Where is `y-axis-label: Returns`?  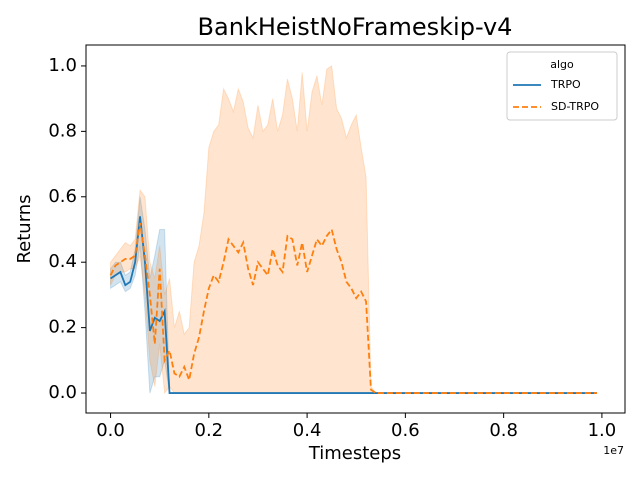
y-axis-label: Returns is located at coordinates (24, 228).